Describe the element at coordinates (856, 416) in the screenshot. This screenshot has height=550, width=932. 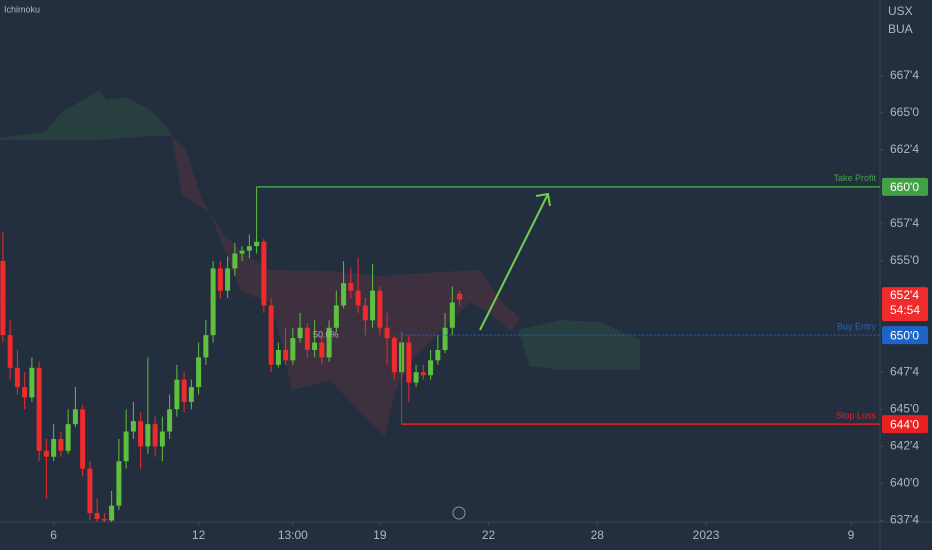
I see `level-name: Stop Loss` at that location.